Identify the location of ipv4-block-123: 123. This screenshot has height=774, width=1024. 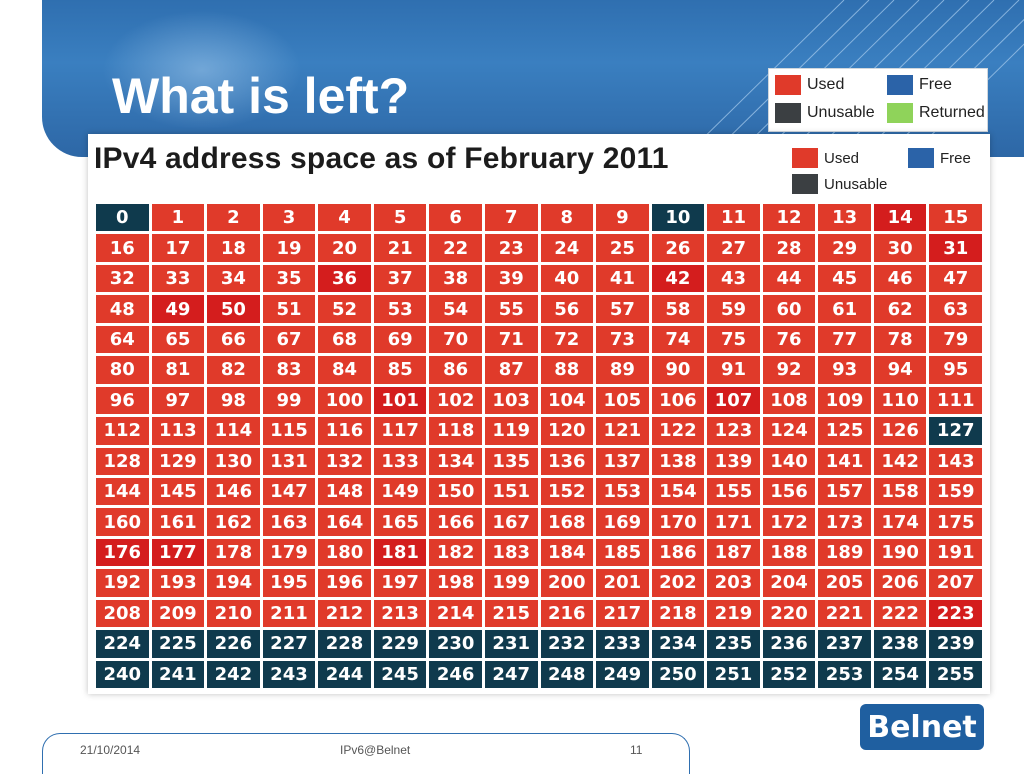
(733, 431).